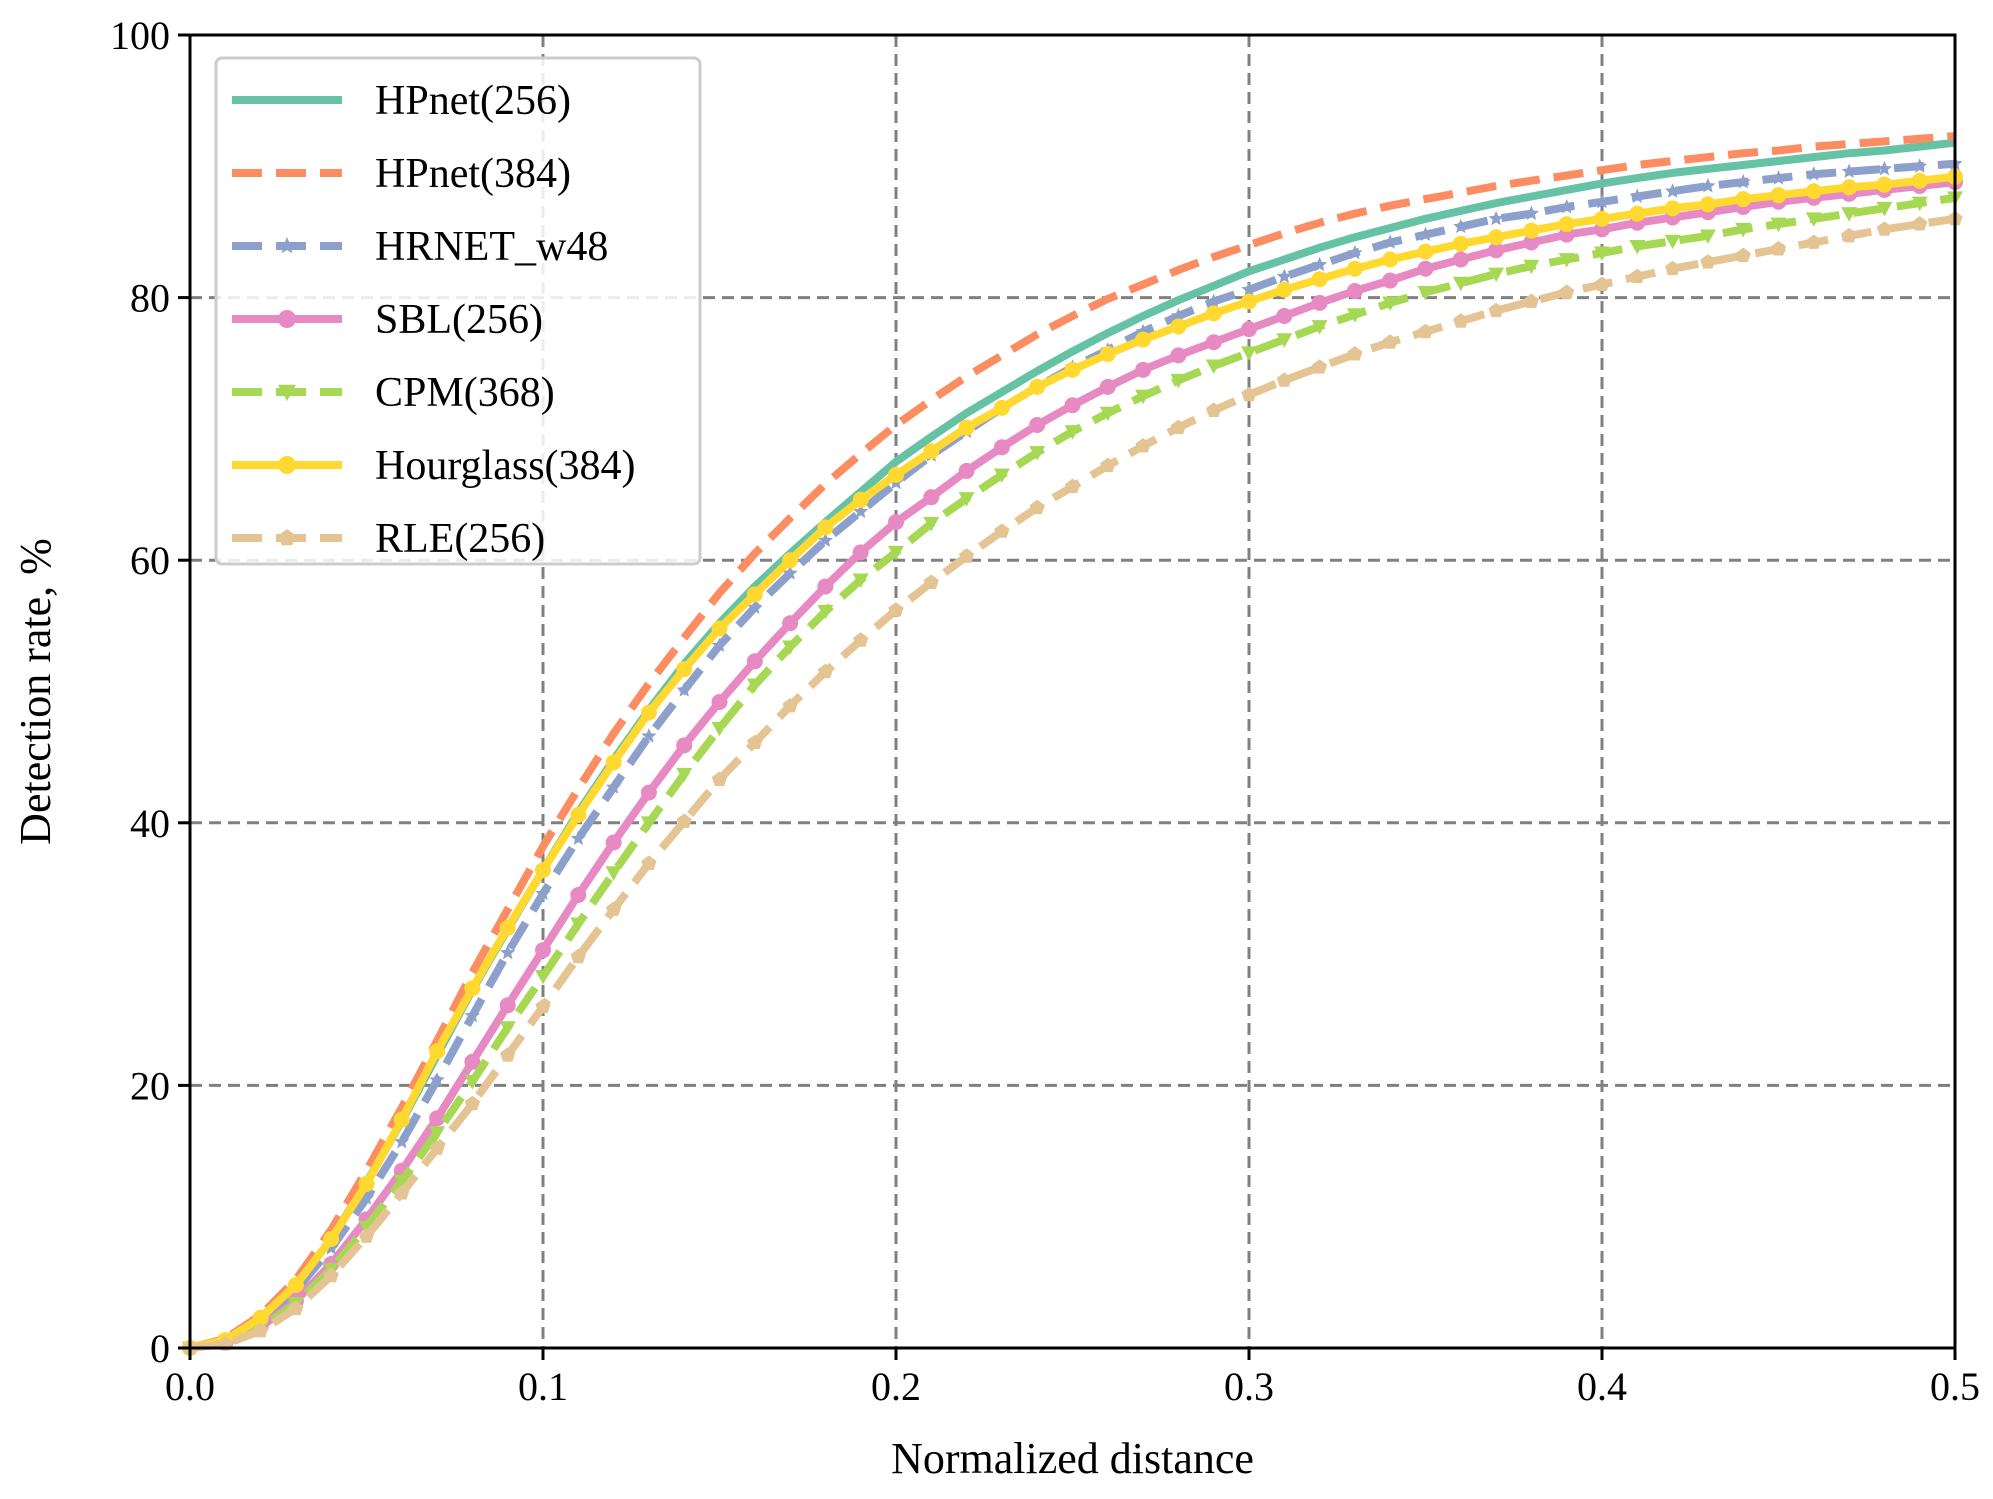 The width and height of the screenshot is (1993, 1499). Describe the element at coordinates (505, 466) in the screenshot. I see `legend-label-hourglass-384: Hourglass(384)` at that location.